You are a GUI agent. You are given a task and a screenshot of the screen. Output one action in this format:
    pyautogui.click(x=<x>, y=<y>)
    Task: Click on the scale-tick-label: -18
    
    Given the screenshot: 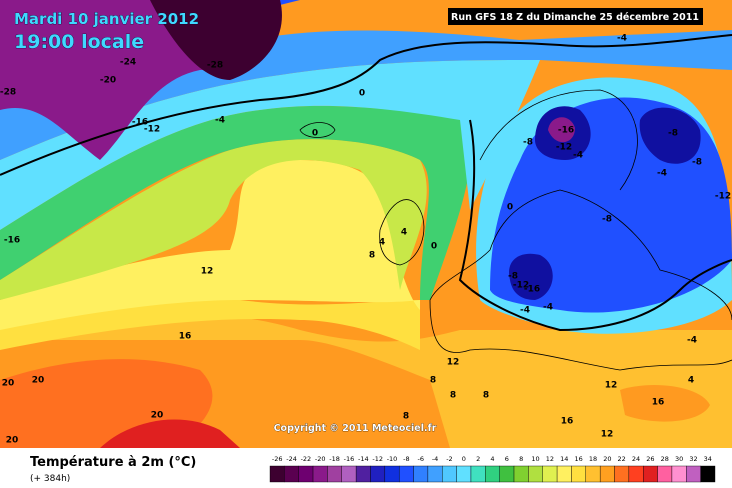 What is the action you would take?
    pyautogui.click(x=334, y=459)
    